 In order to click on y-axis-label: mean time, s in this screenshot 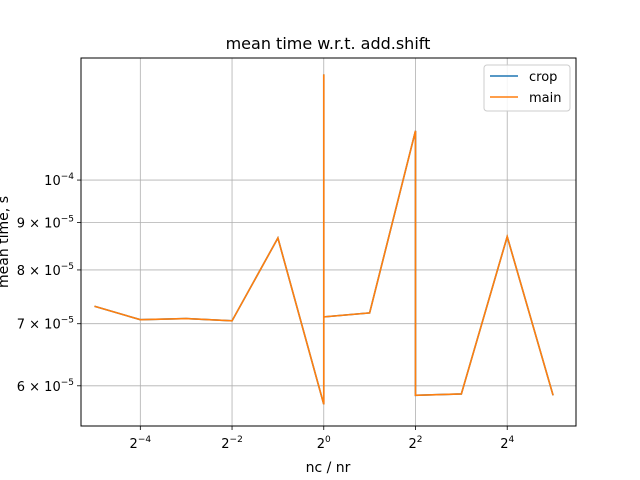, I will do `click(6, 242)`.